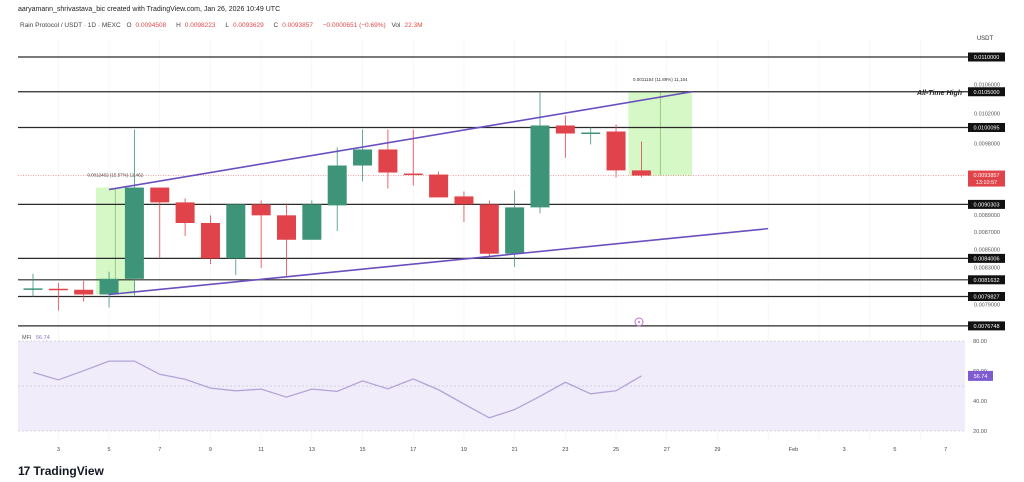 This screenshot has width=1024, height=482. Describe the element at coordinates (413, 450) in the screenshot. I see `time-axis-tick: 17` at that location.